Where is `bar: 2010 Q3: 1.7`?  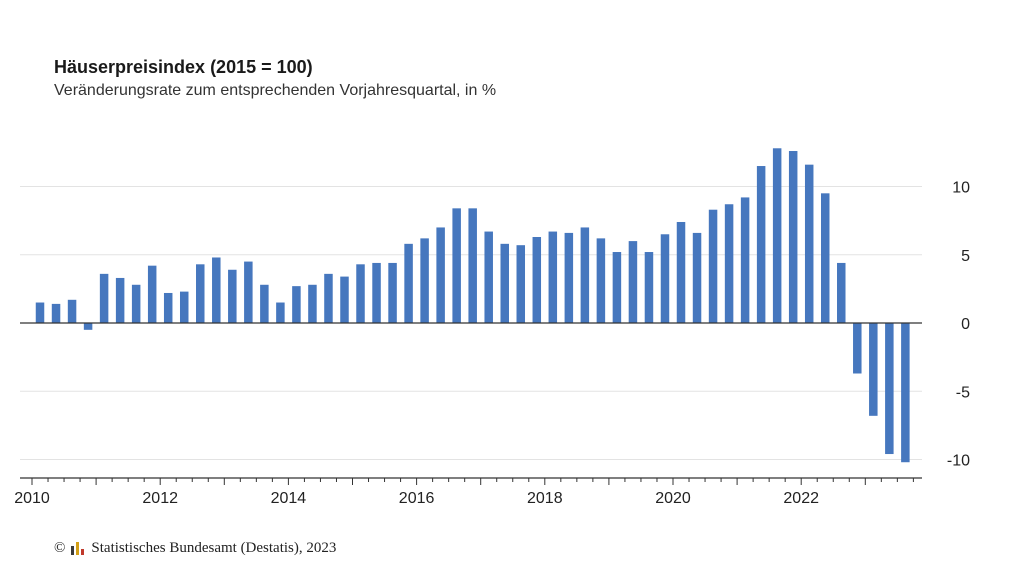
bar: 2010 Q3: 1.7 is located at coordinates (72, 311).